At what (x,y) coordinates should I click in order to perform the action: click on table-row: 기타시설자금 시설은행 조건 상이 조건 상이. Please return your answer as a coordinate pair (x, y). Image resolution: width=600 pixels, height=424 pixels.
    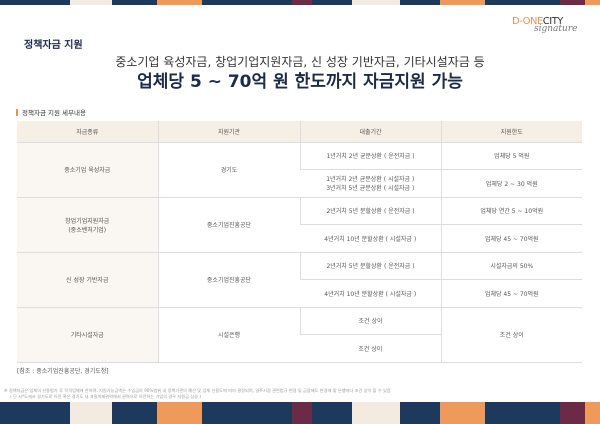
    Looking at the image, I should click on (299, 335).